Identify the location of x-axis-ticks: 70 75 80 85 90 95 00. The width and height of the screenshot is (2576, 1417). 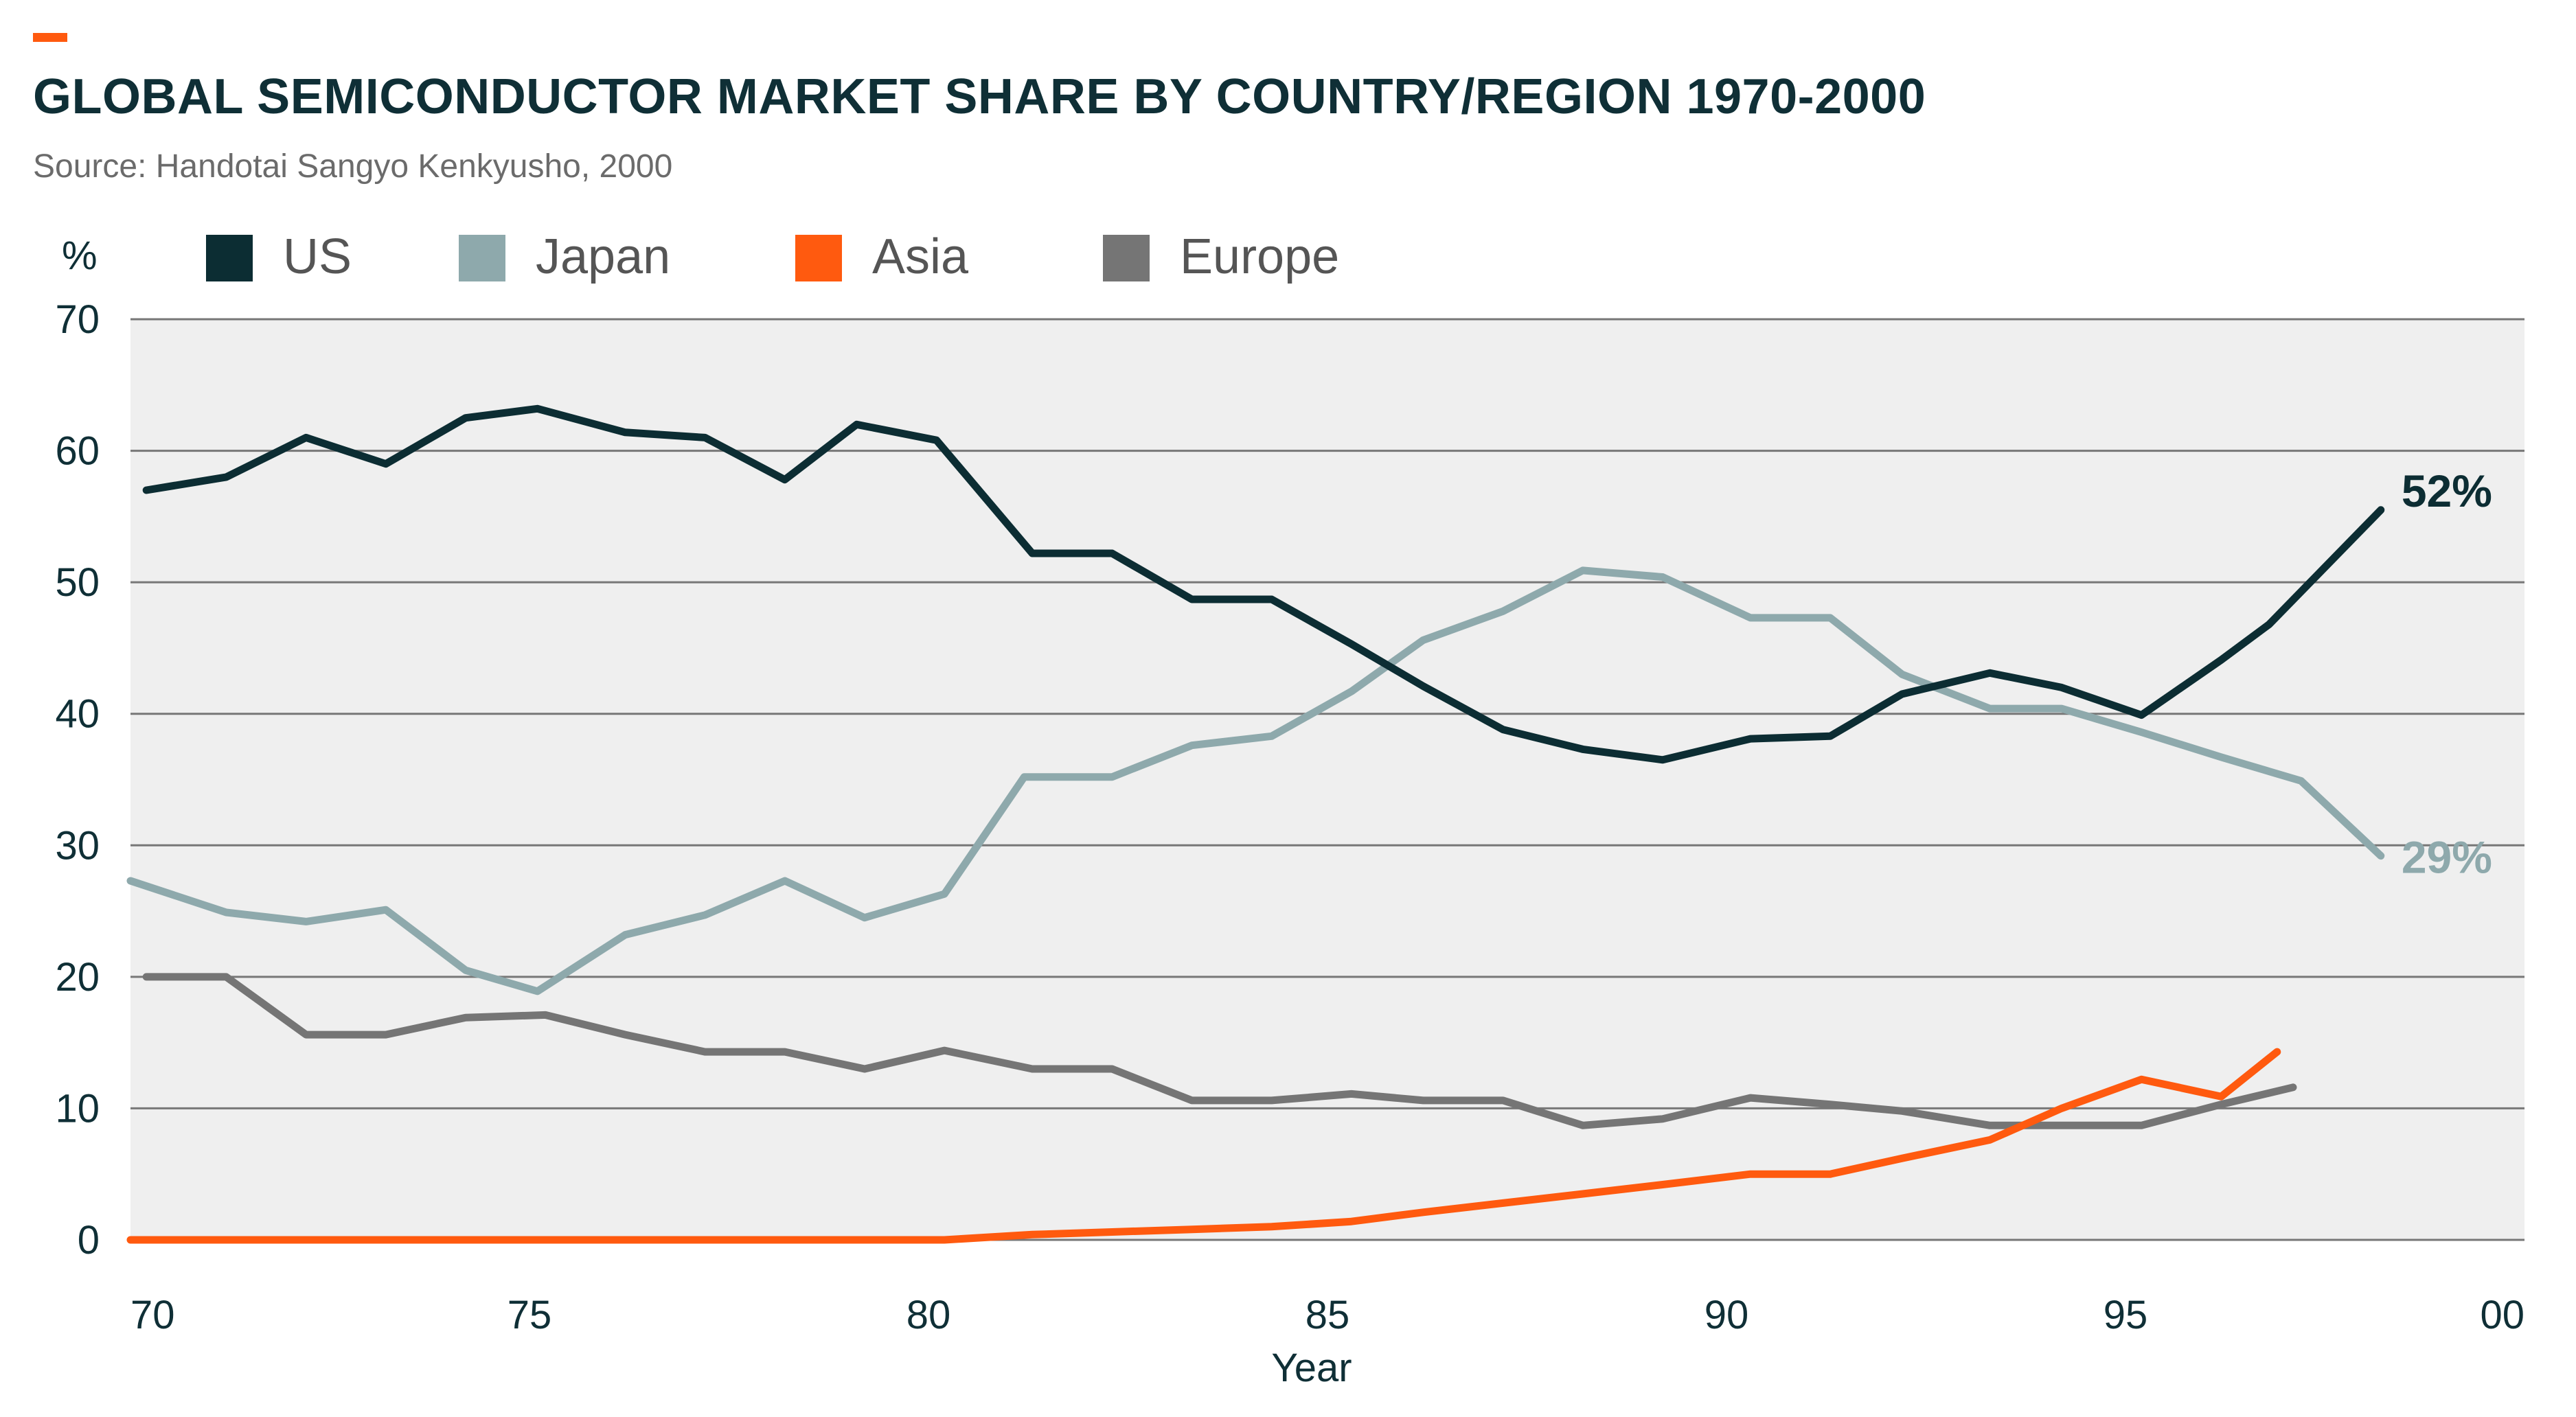
(1327, 1315).